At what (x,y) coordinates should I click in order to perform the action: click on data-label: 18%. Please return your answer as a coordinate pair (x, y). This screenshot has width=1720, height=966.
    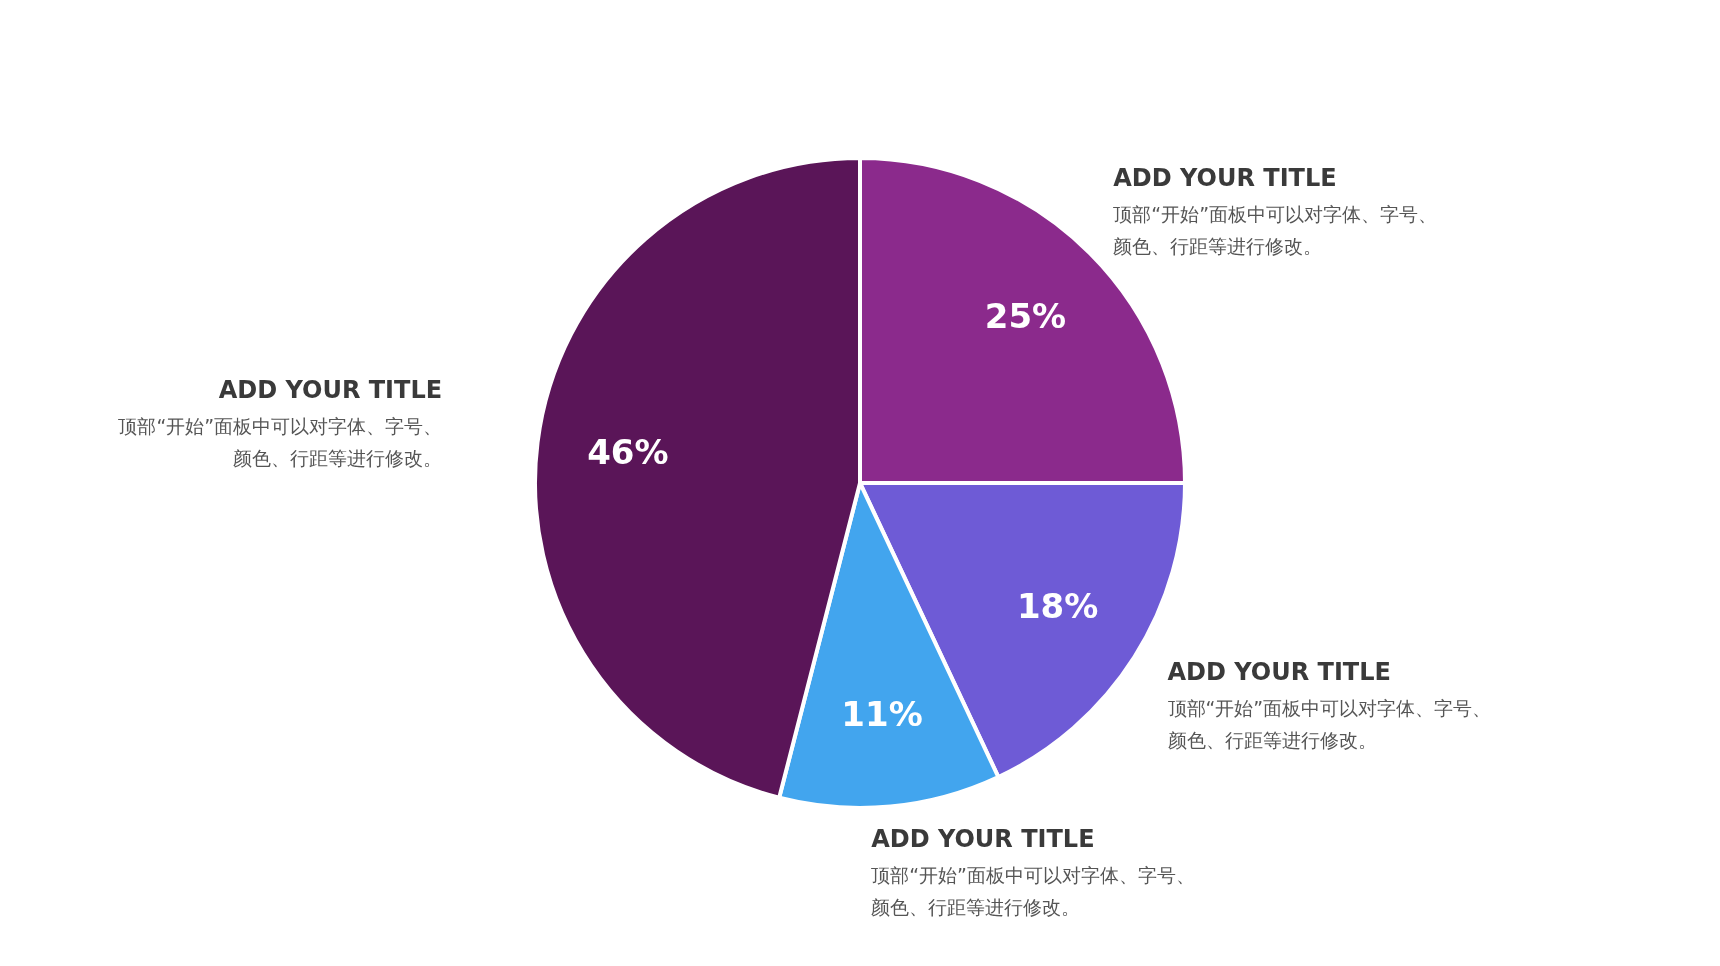
    Looking at the image, I should click on (1057, 606).